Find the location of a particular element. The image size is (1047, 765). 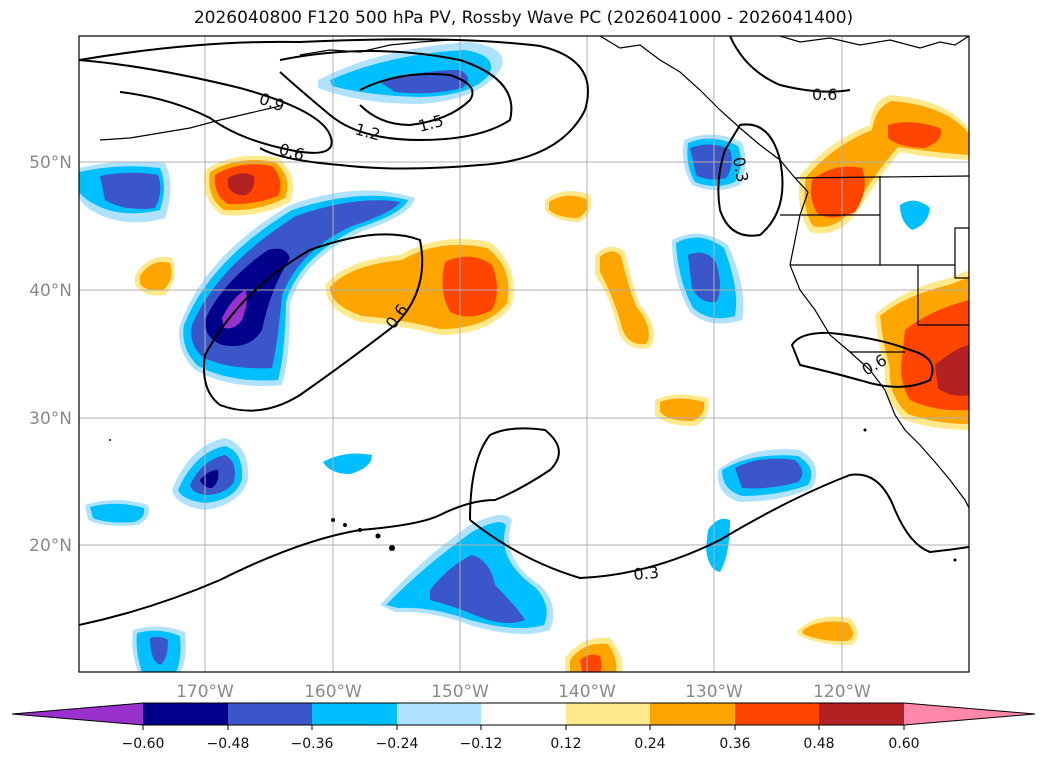

lat-tick-label: 30°N is located at coordinates (50, 419).